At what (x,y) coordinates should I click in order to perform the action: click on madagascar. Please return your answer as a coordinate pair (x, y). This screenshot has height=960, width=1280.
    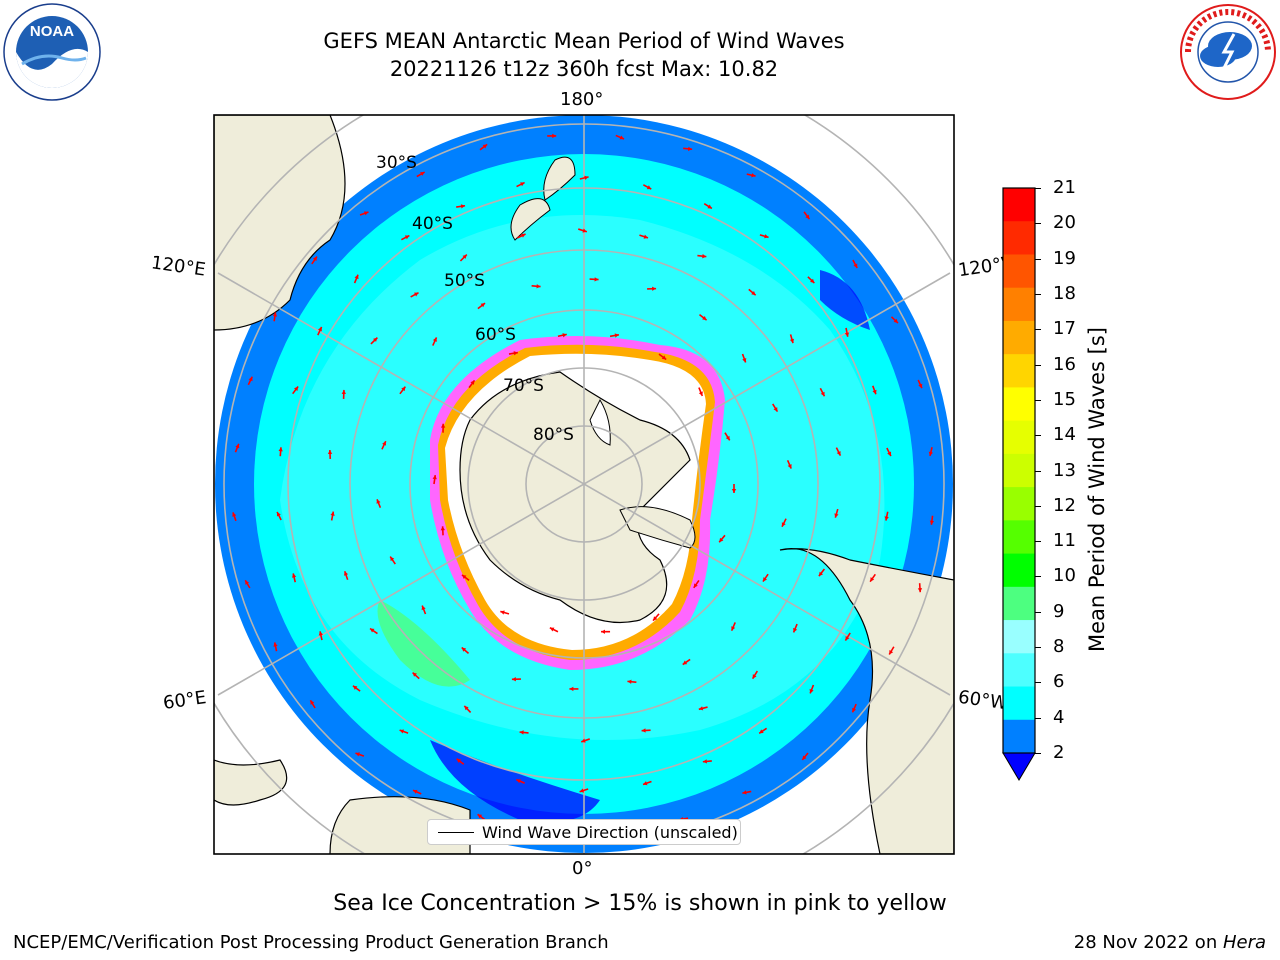
    Looking at the image, I should click on (251, 782).